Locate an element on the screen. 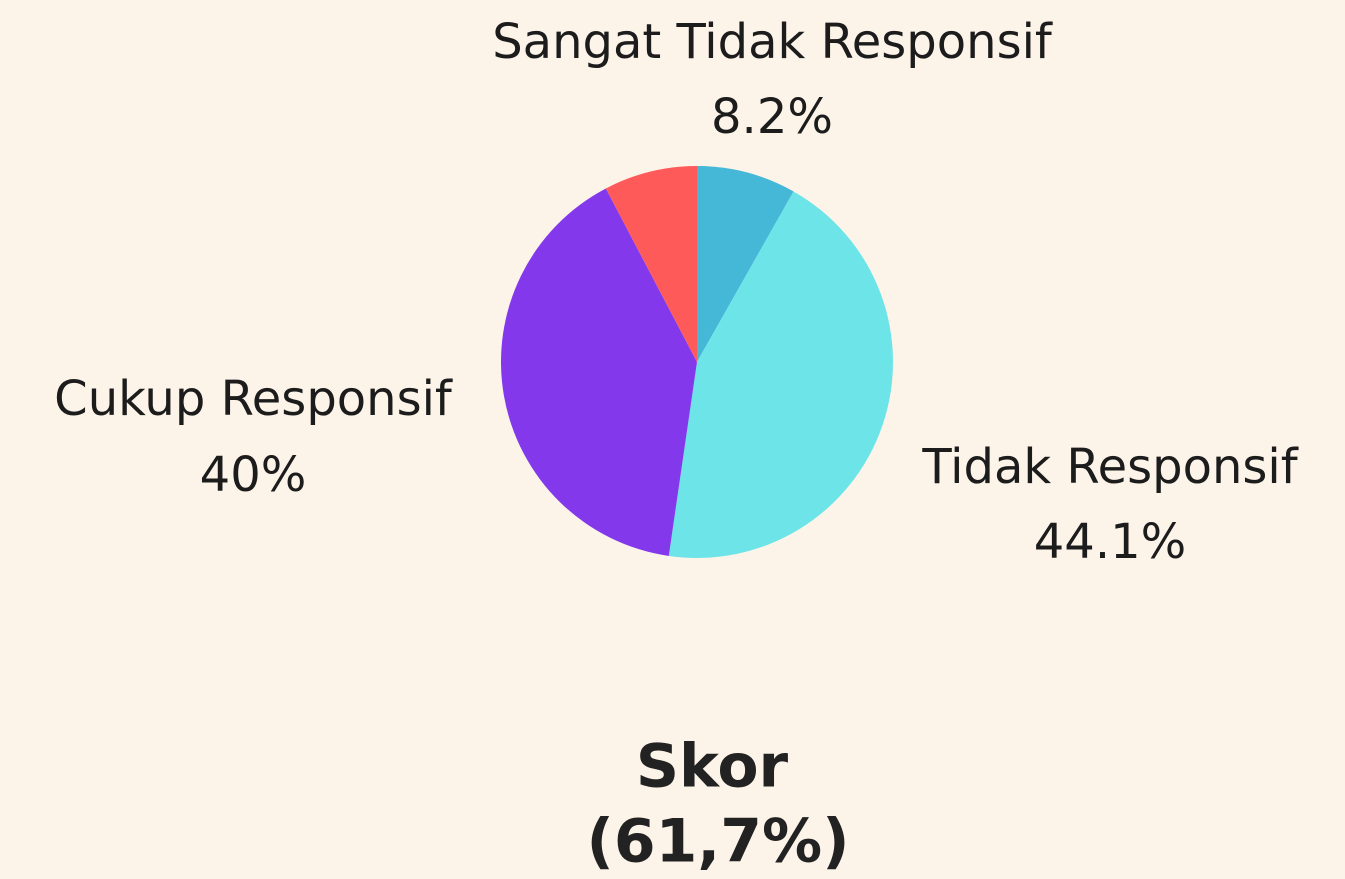  annotation: Skor is located at coordinates (712, 767).